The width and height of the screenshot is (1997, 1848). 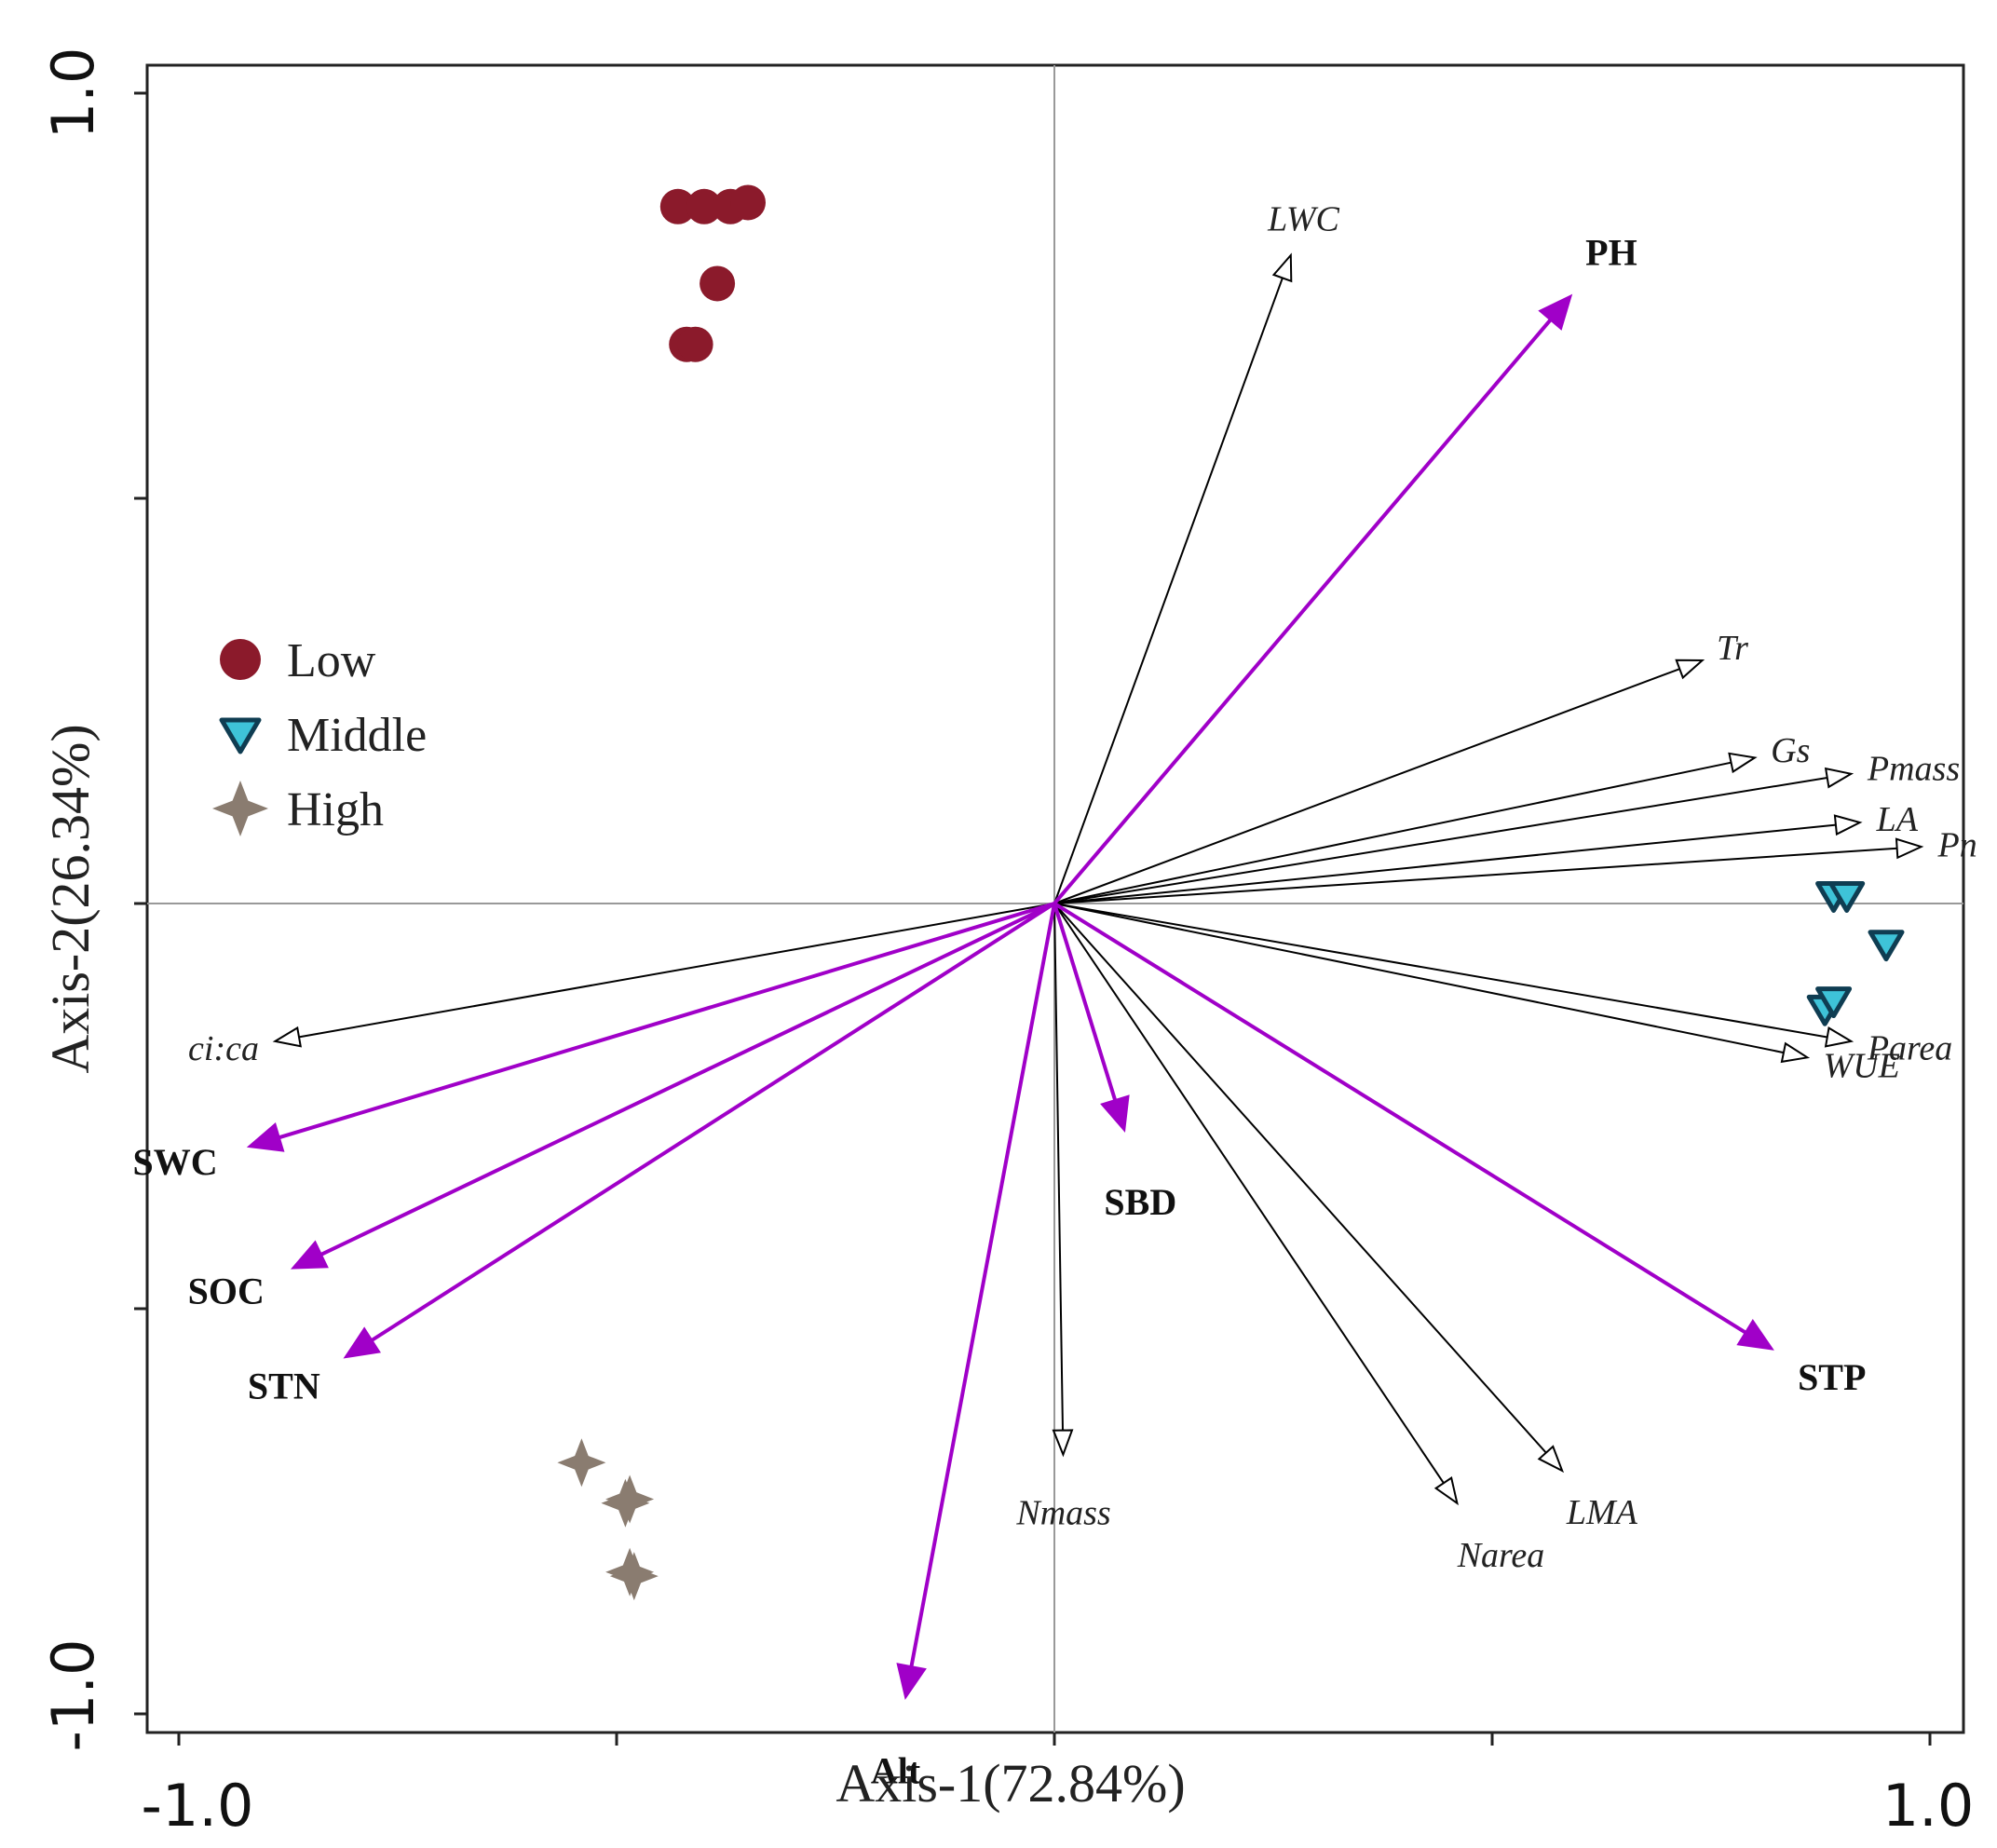 I want to click on vector-label: SWC, so click(x=175, y=1162).